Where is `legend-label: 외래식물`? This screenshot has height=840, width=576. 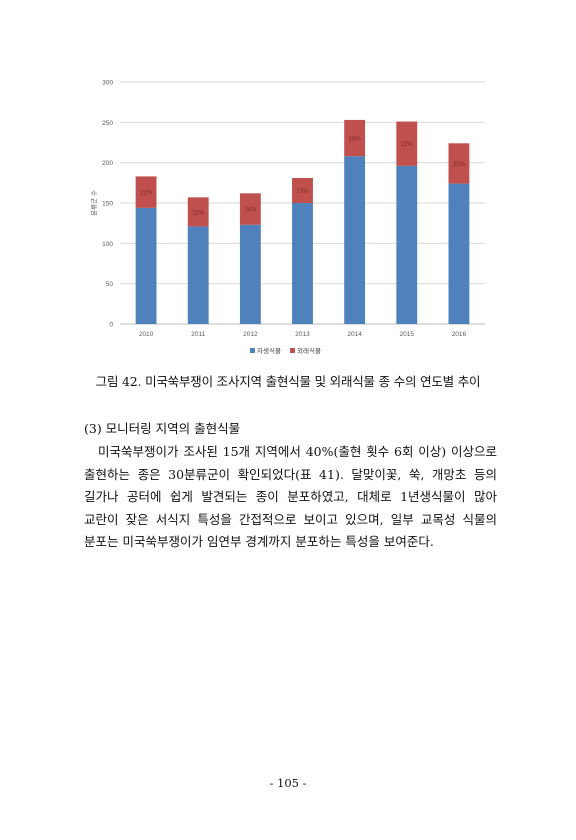
legend-label: 외래식물 is located at coordinates (309, 350).